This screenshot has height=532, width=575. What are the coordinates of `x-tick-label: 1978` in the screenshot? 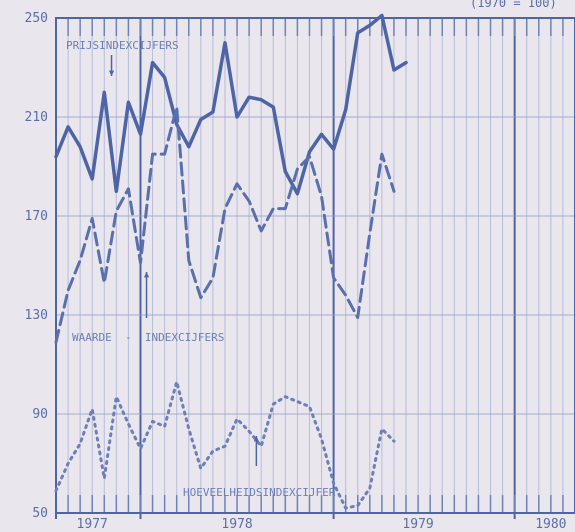 It's located at (236, 524).